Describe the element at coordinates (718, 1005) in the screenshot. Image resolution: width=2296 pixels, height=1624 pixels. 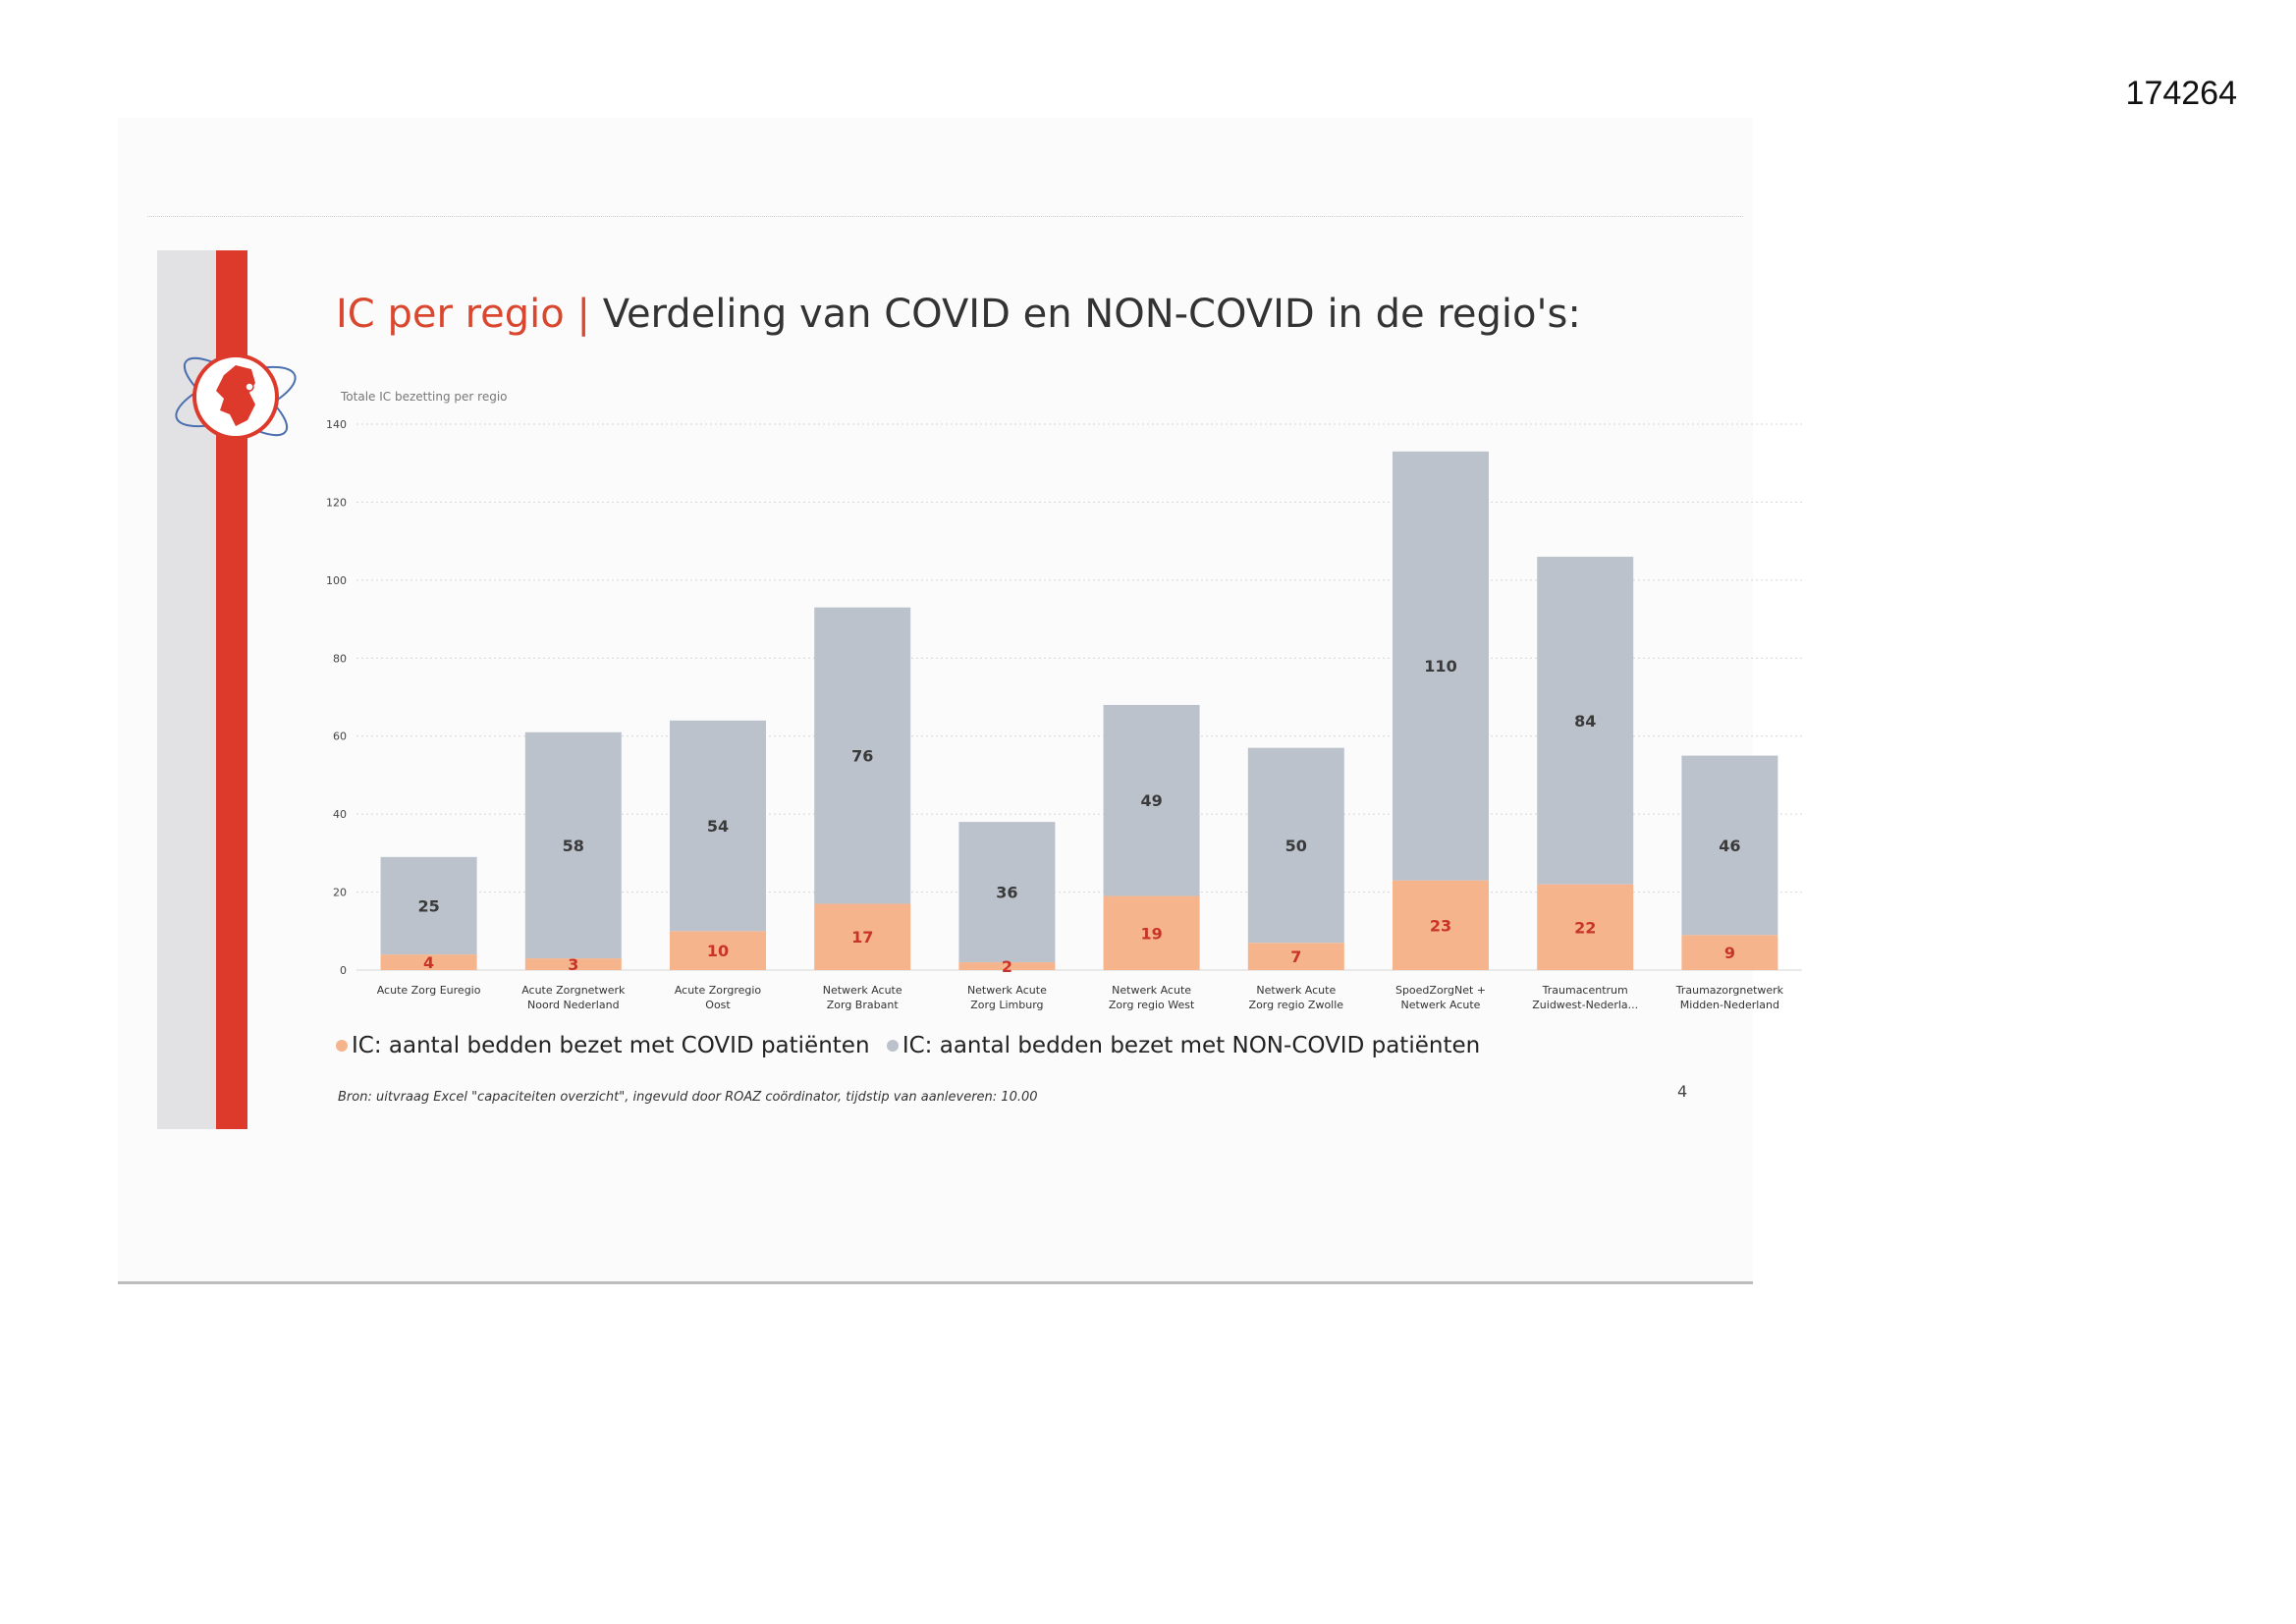
I see `x-category-label: Oost` at that location.